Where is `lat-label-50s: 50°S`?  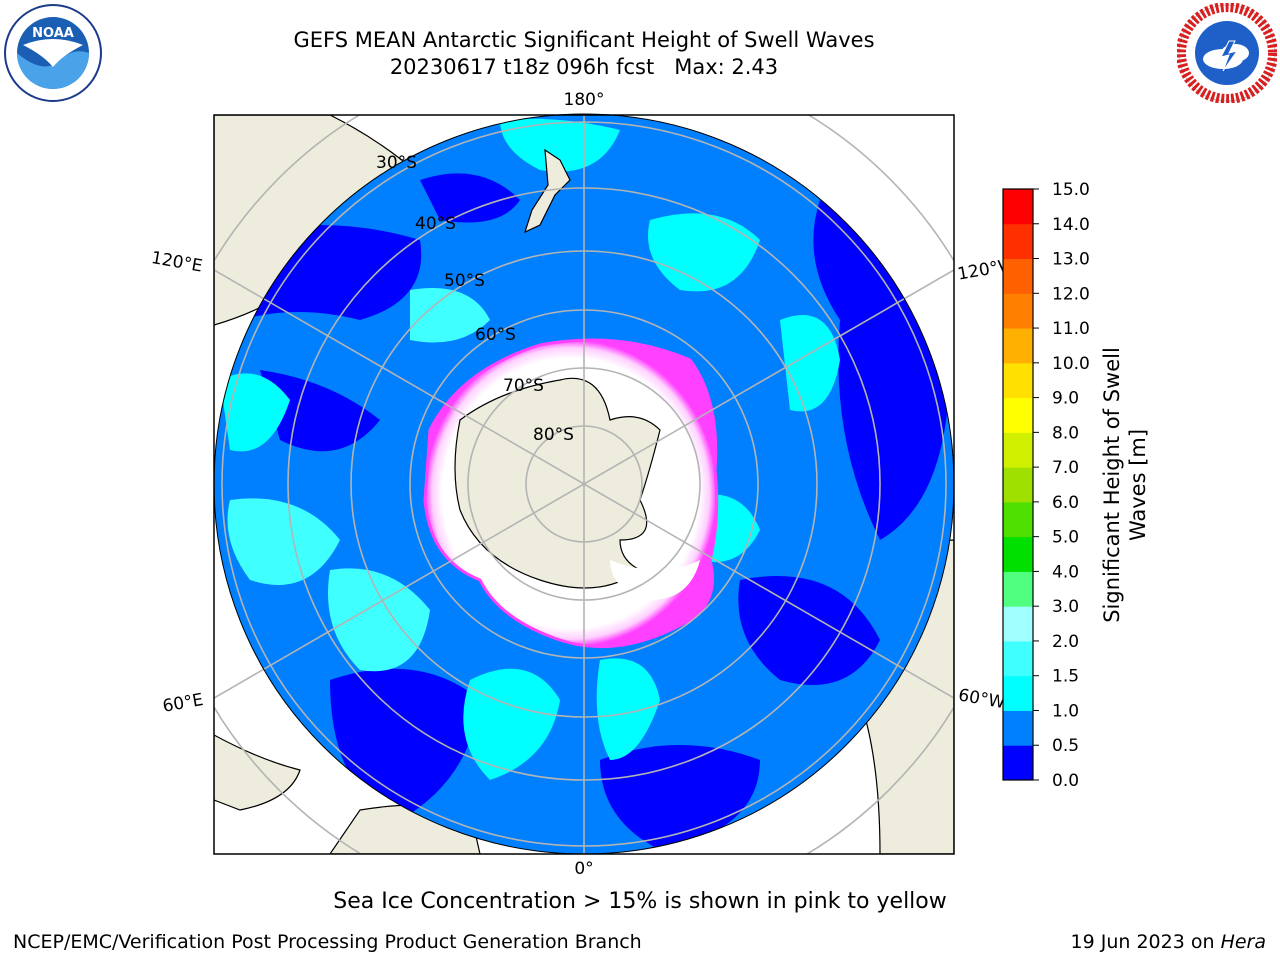
lat-label-50s: 50°S is located at coordinates (464, 281).